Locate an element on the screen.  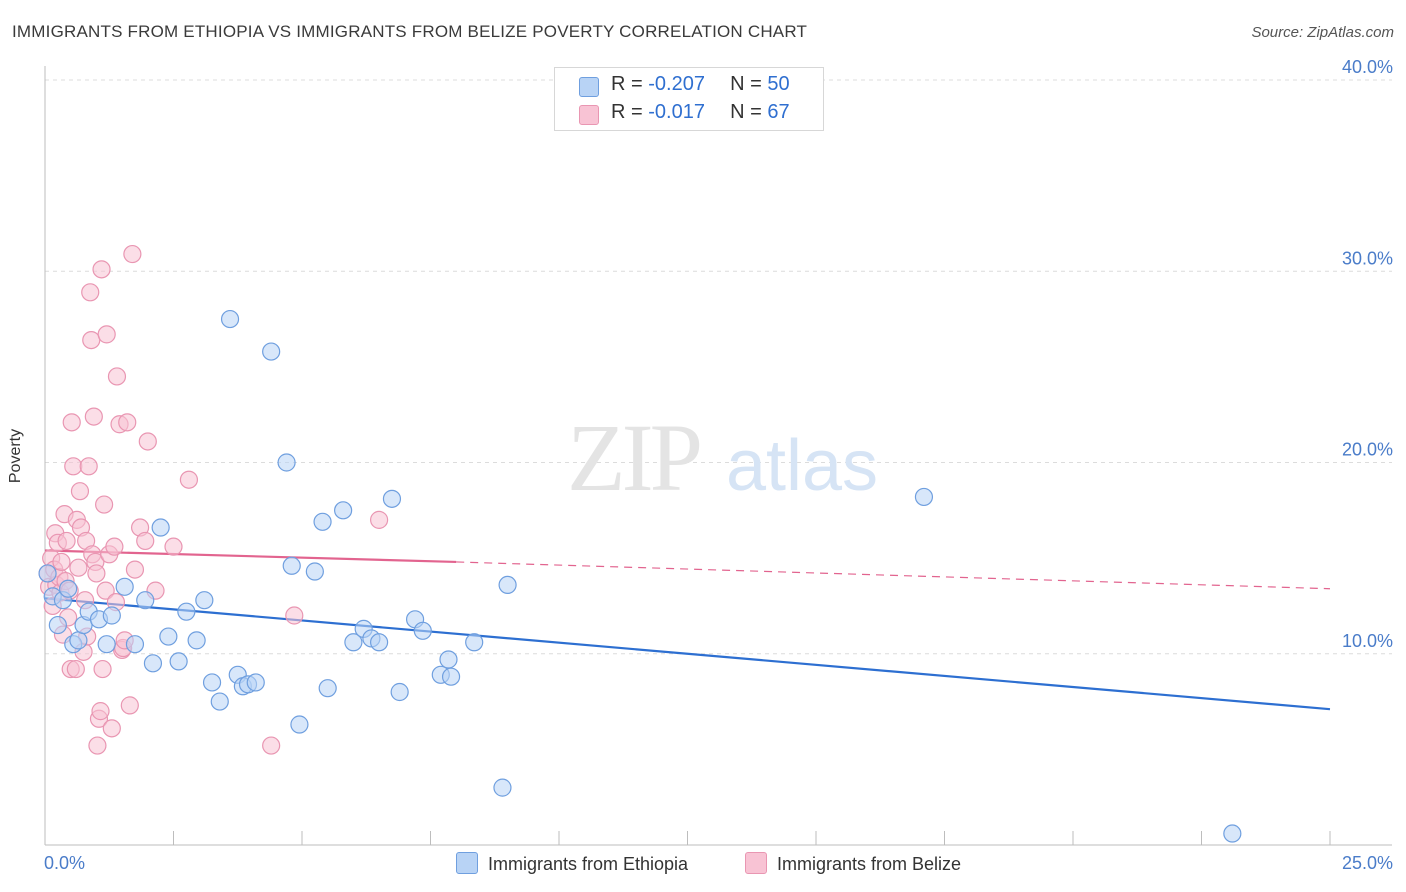
ethiopia-r-label: R = is located at coordinates (627, 84).